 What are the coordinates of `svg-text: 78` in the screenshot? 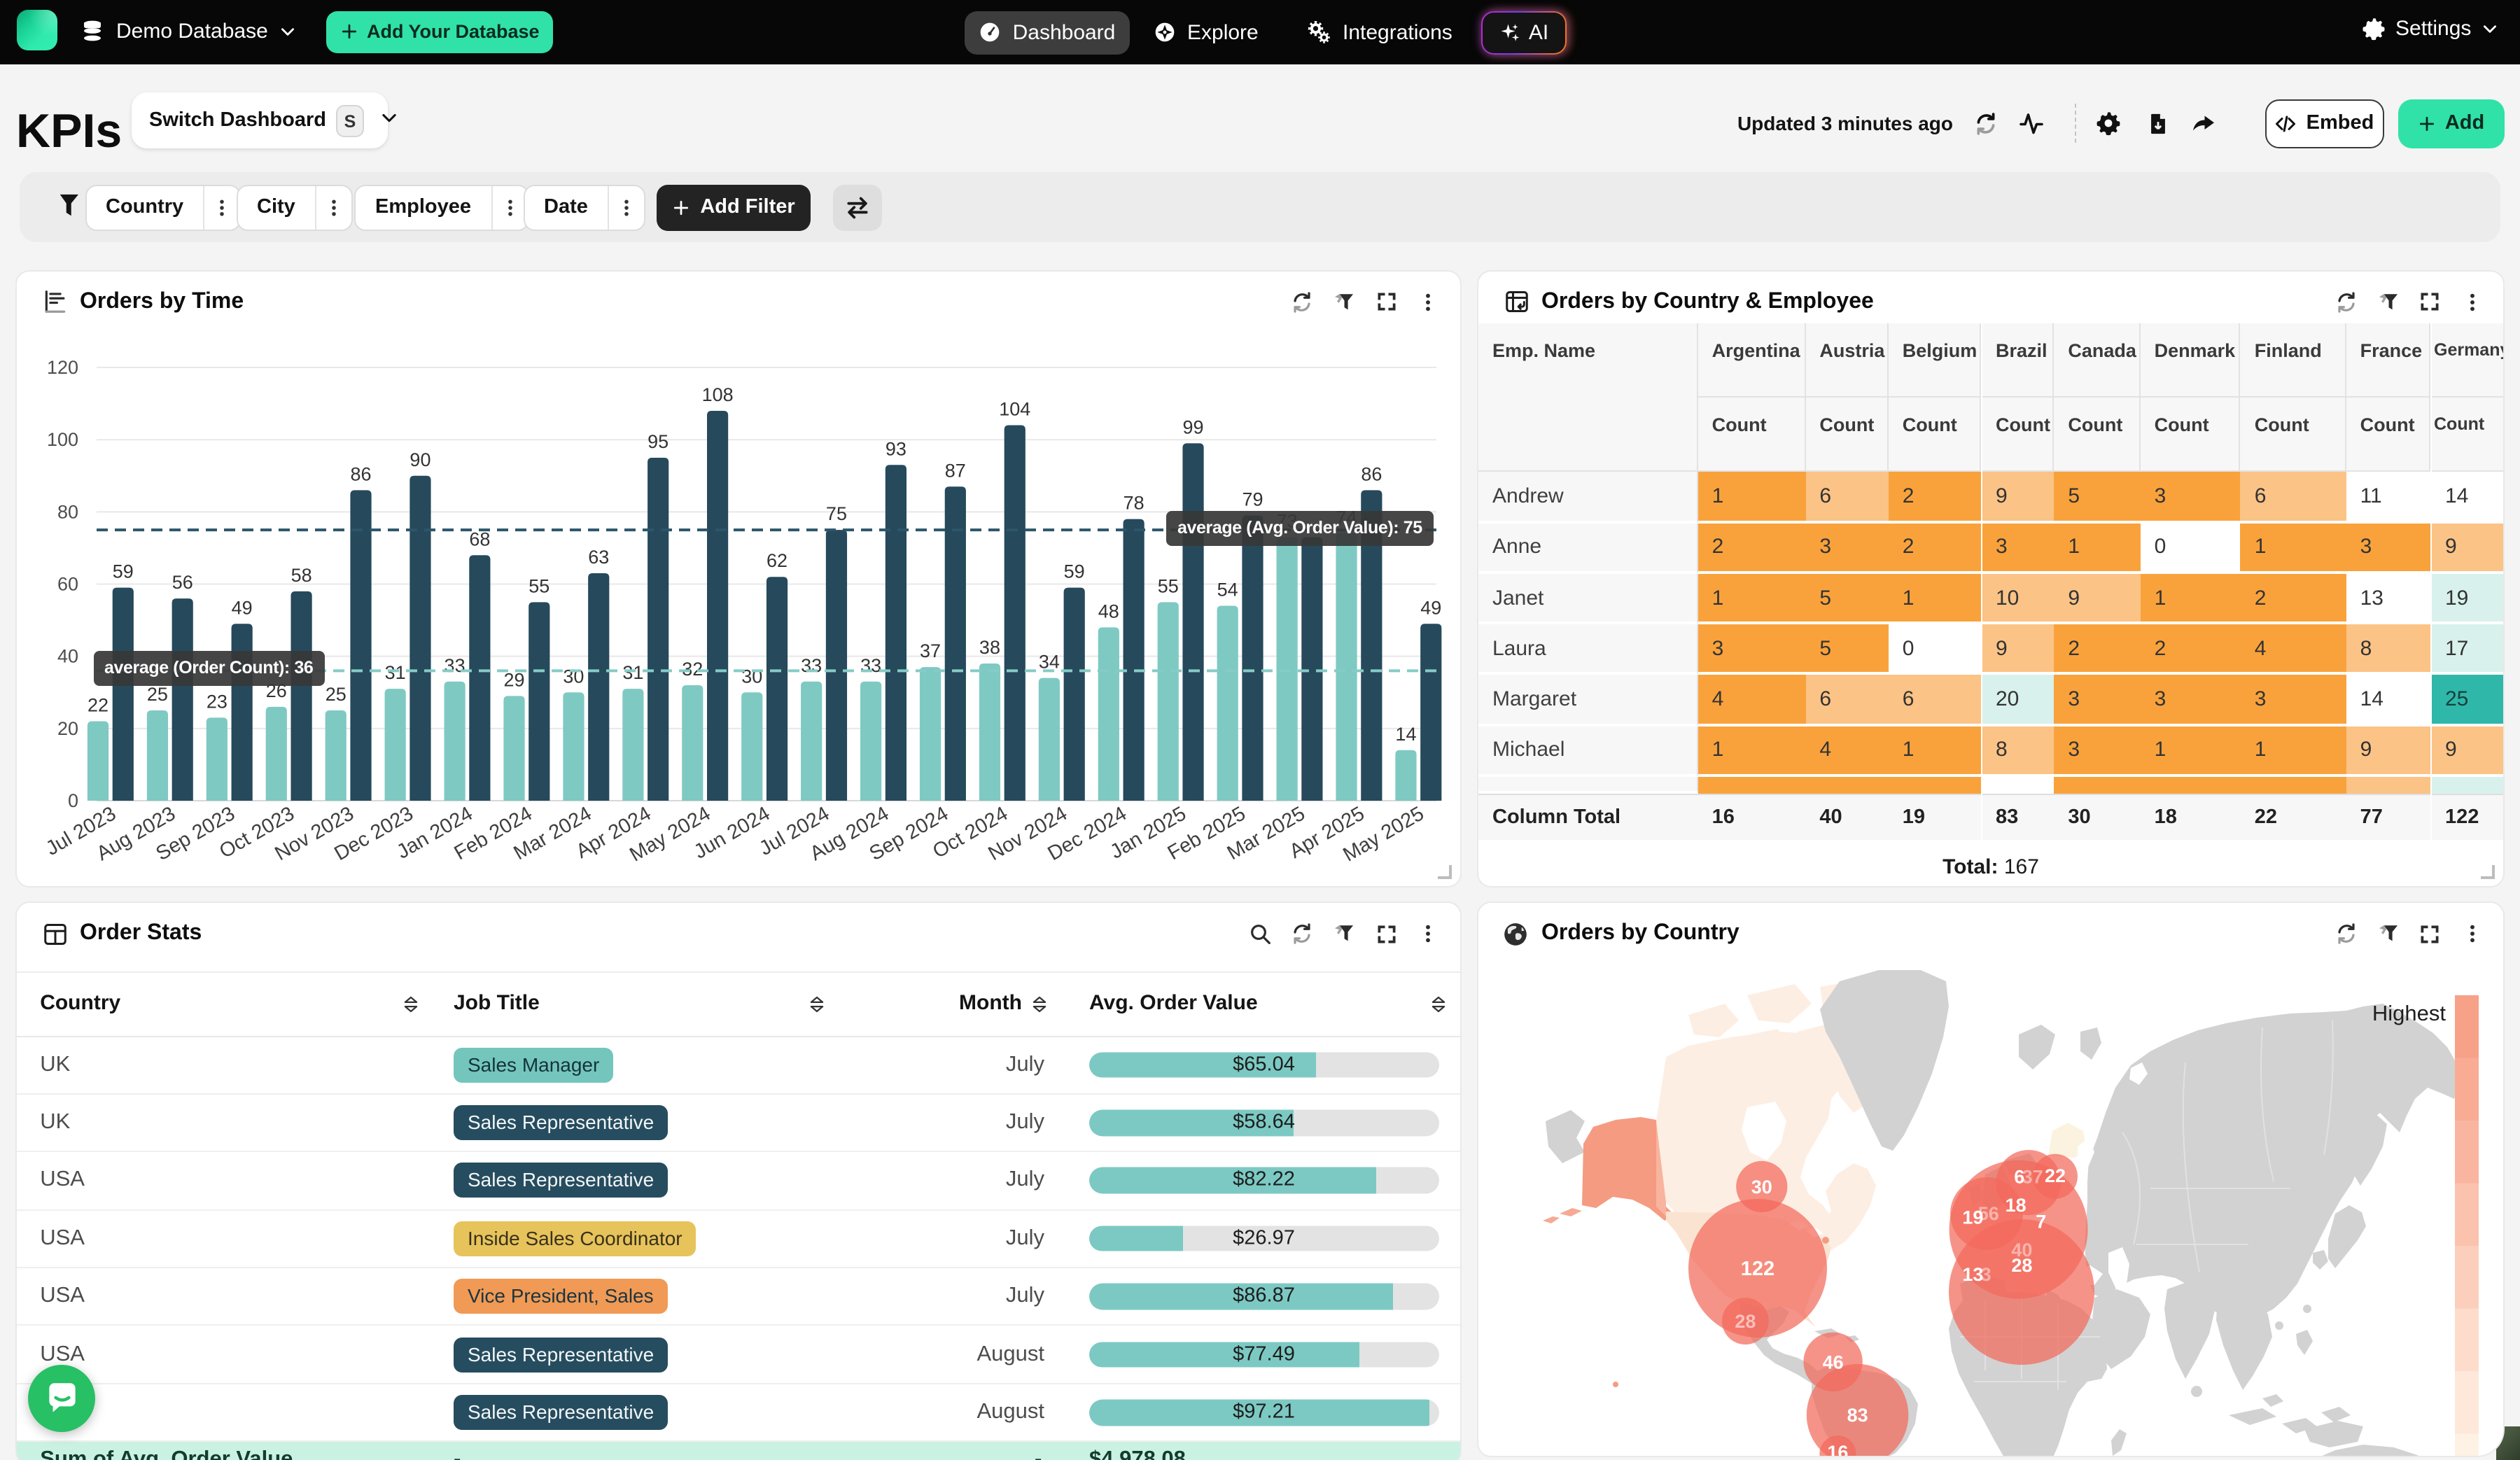 It's located at (1134, 503).